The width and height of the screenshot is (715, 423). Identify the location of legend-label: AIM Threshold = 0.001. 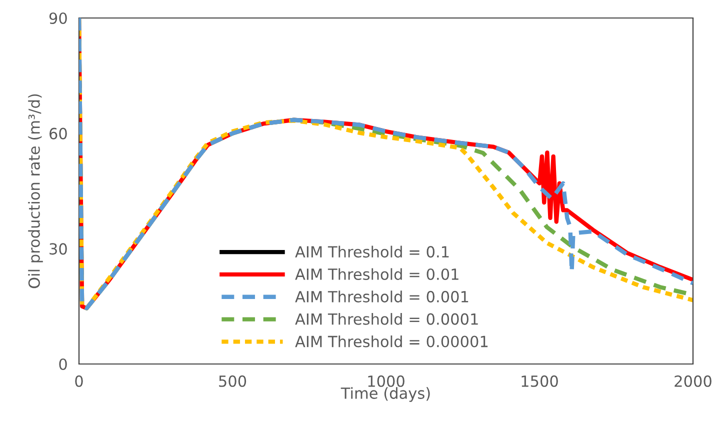
(381, 296).